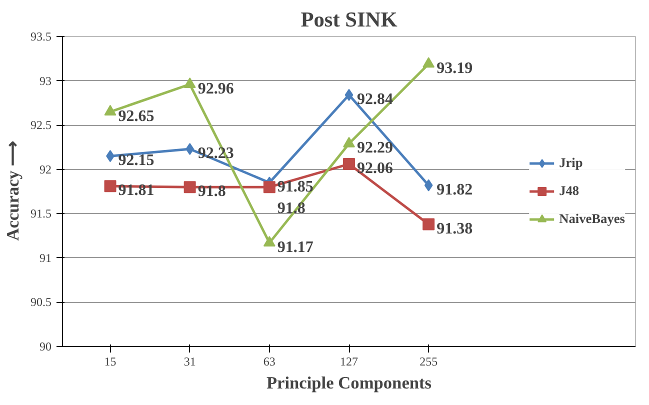  I want to click on data-label: 92.06, so click(375, 169).